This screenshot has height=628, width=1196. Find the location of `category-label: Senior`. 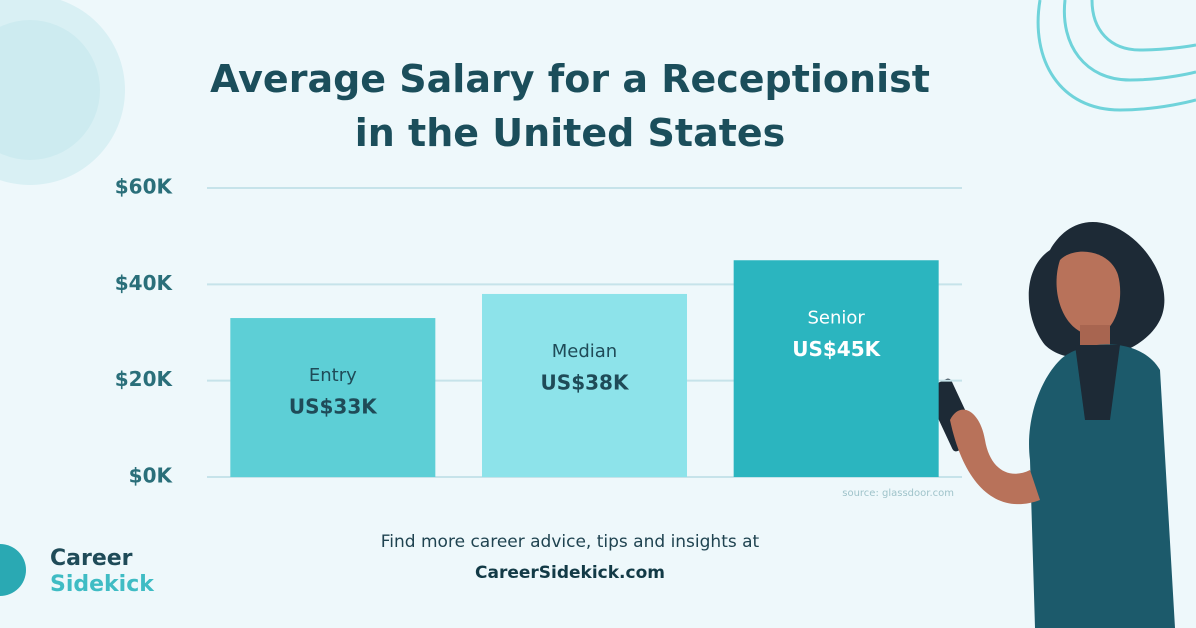

category-label: Senior is located at coordinates (837, 317).